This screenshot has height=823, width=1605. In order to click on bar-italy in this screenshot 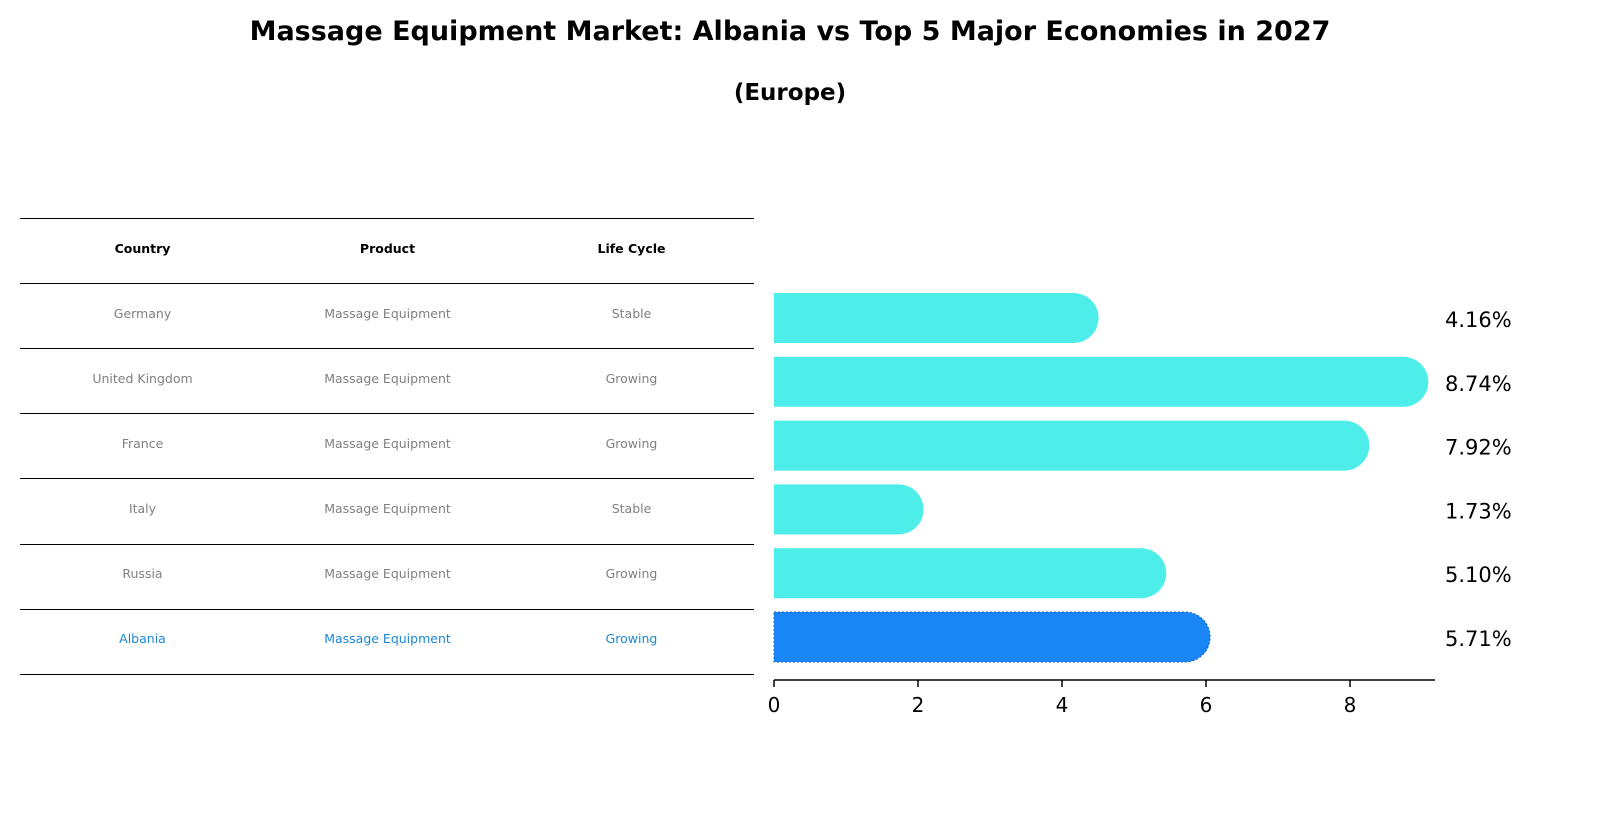, I will do `click(849, 509)`.